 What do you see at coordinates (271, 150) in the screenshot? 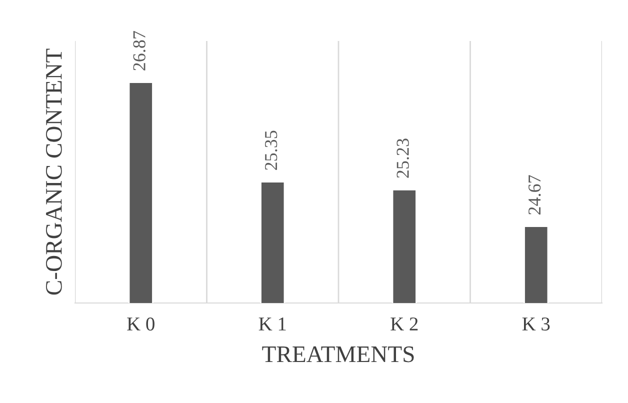
I see `data-label: 25.35` at bounding box center [271, 150].